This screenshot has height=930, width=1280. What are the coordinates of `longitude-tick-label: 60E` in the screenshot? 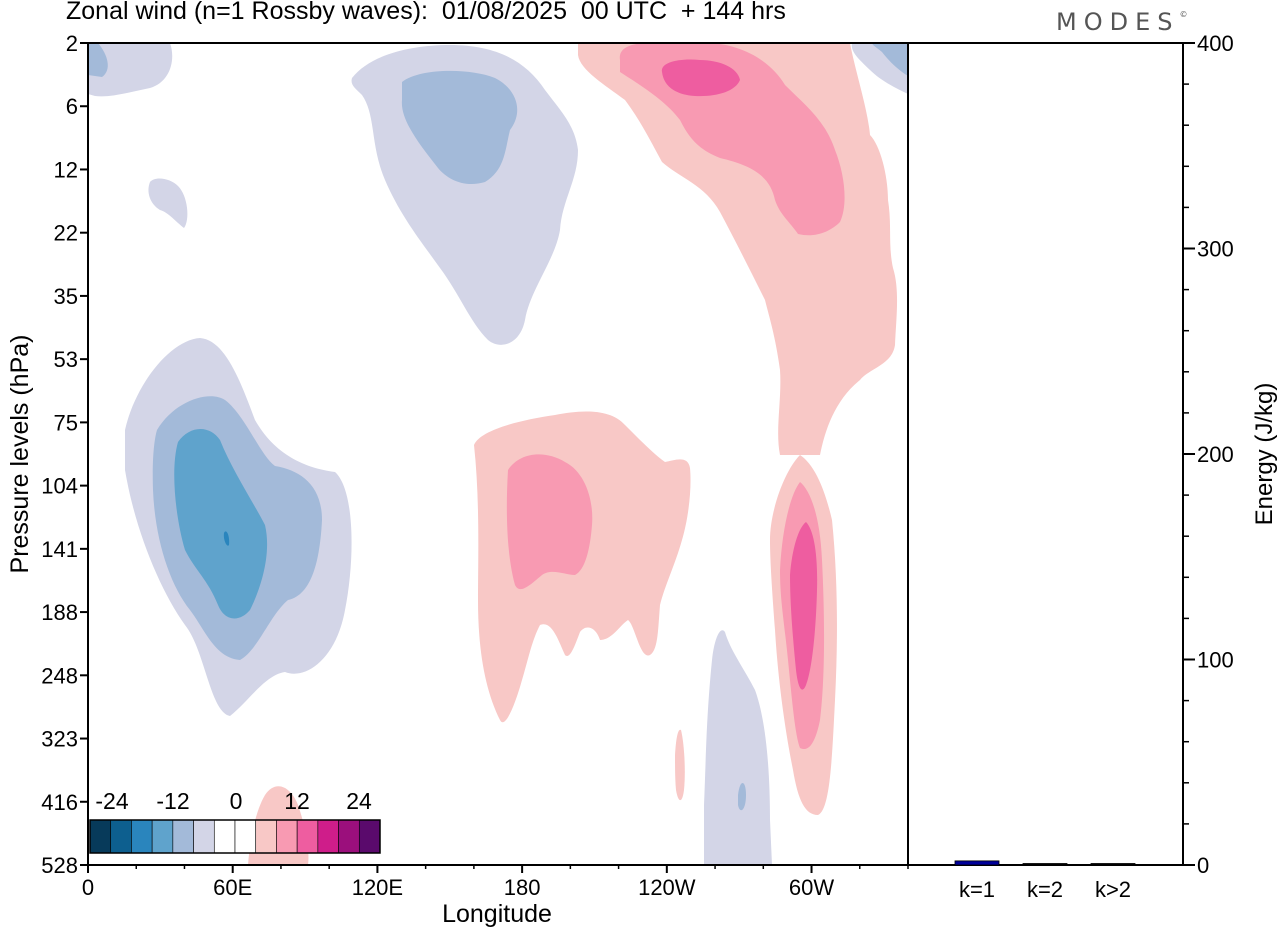 It's located at (232, 887).